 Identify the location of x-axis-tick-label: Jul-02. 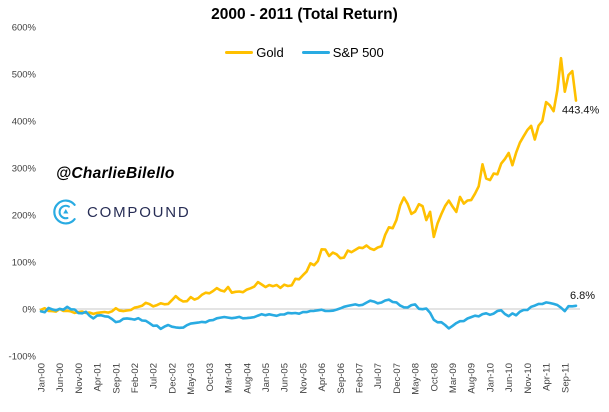
(154, 376).